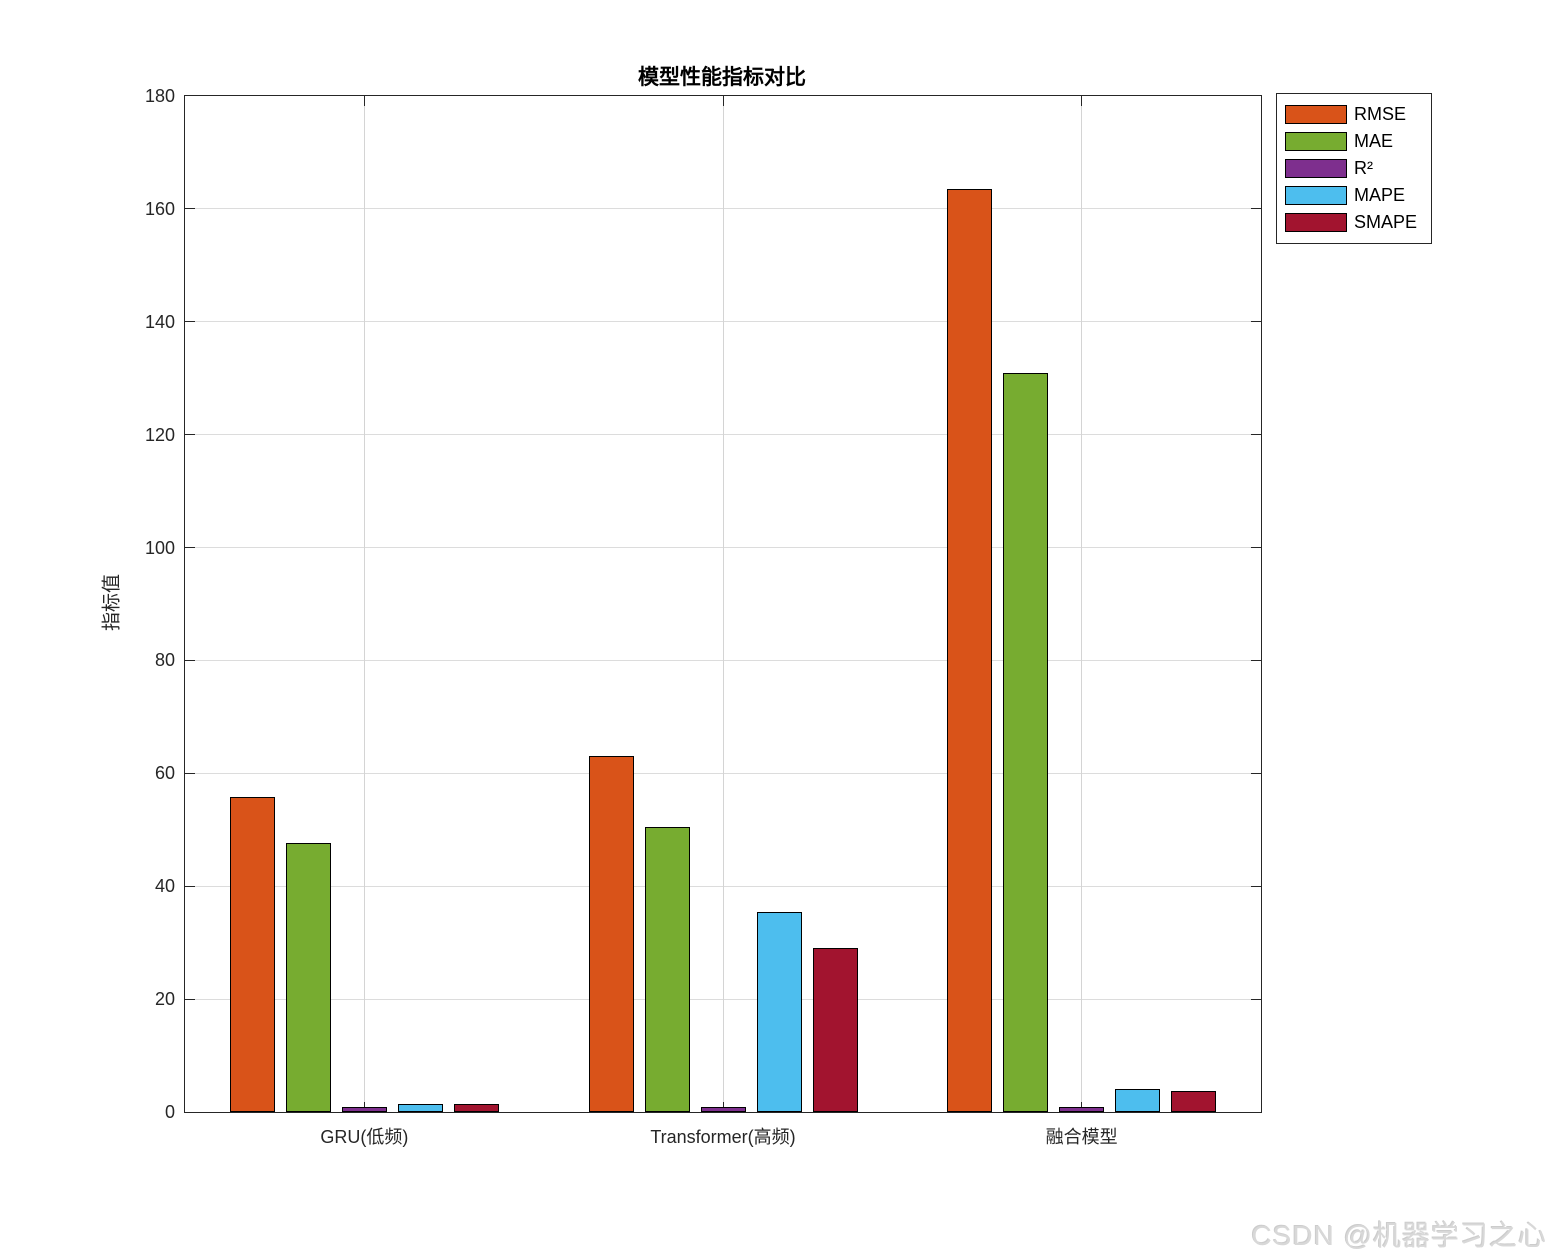 The height and width of the screenshot is (1254, 1563). What do you see at coordinates (159, 321) in the screenshot?
I see `y-tick-label: 140` at bounding box center [159, 321].